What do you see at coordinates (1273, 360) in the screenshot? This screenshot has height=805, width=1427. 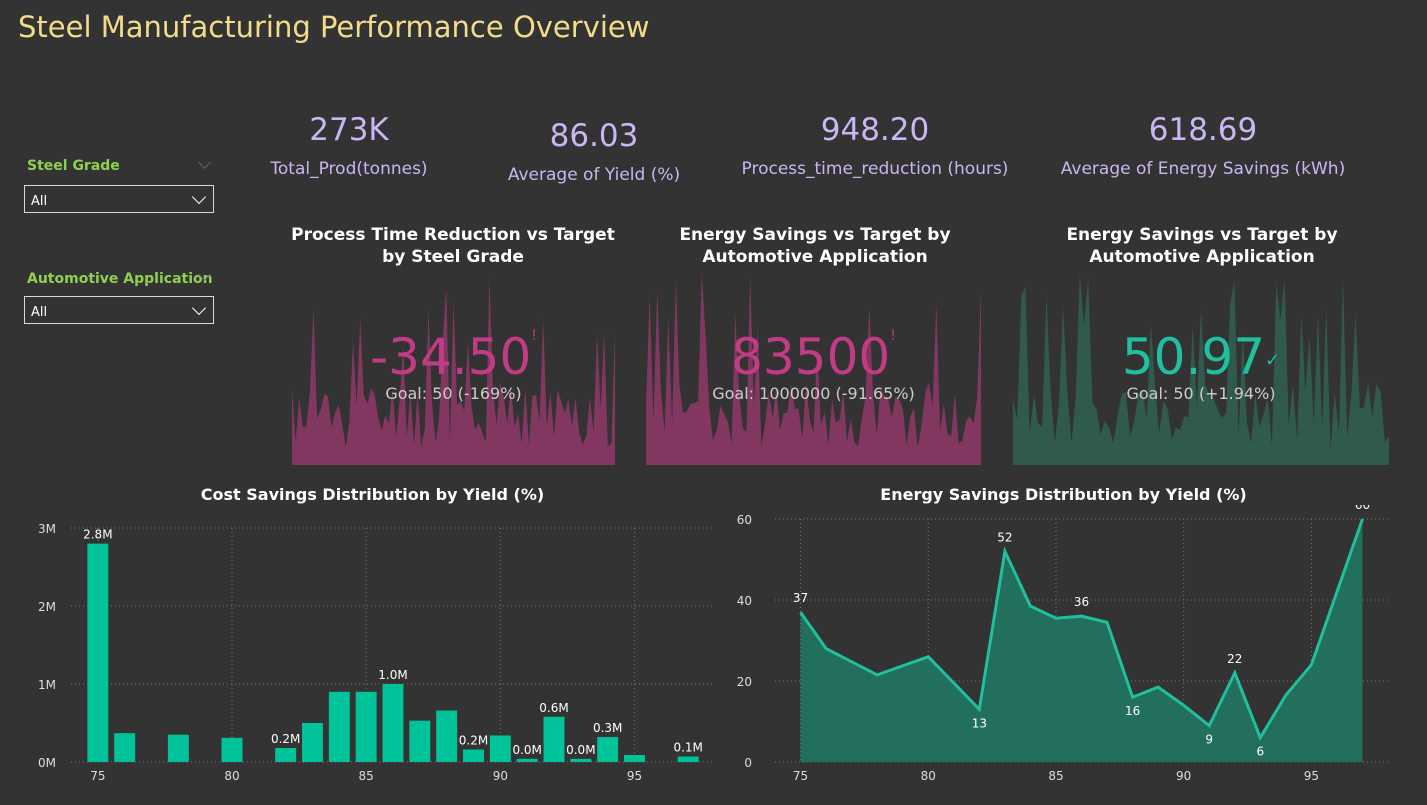 I see `check-icon: ✓` at bounding box center [1273, 360].